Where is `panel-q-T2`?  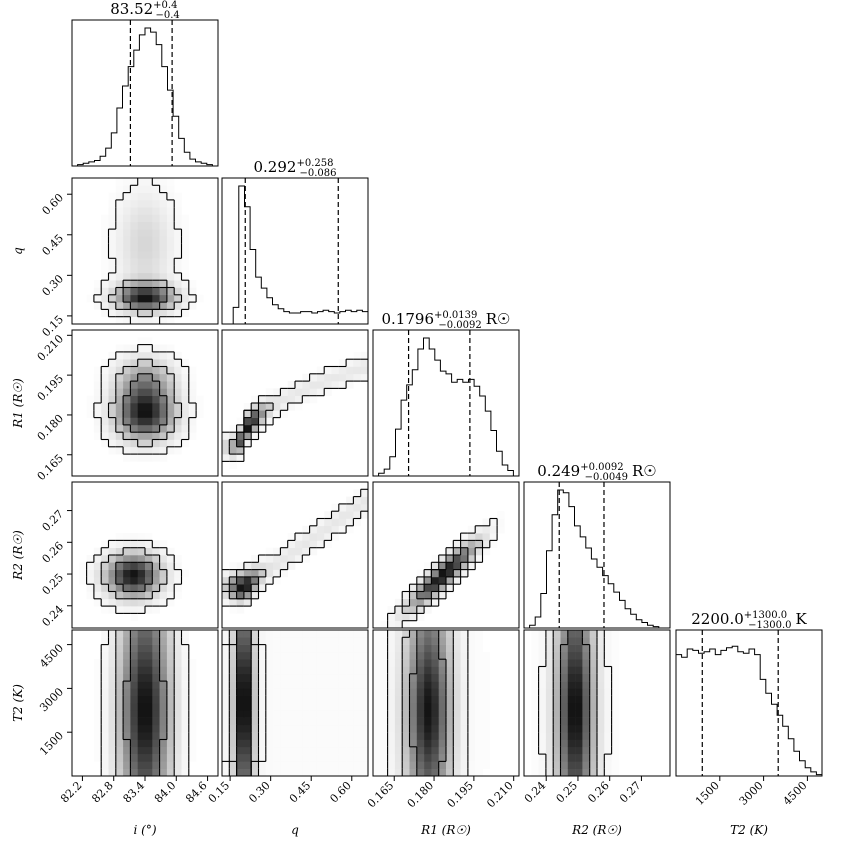
panel-q-T2 is located at coordinates (295, 703).